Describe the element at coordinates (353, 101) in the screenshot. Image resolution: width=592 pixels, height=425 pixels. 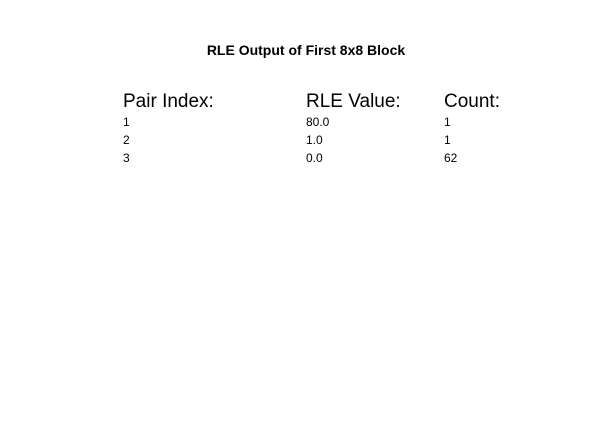
I see `rle-value-header: RLE Value:` at that location.